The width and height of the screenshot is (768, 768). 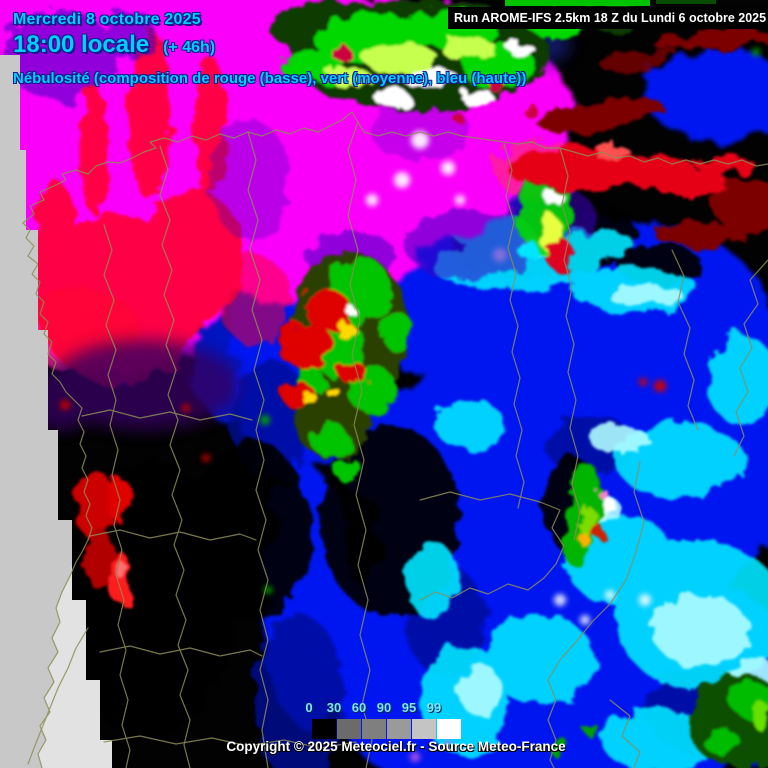 What do you see at coordinates (309, 707) in the screenshot?
I see `legend-value: 0` at bounding box center [309, 707].